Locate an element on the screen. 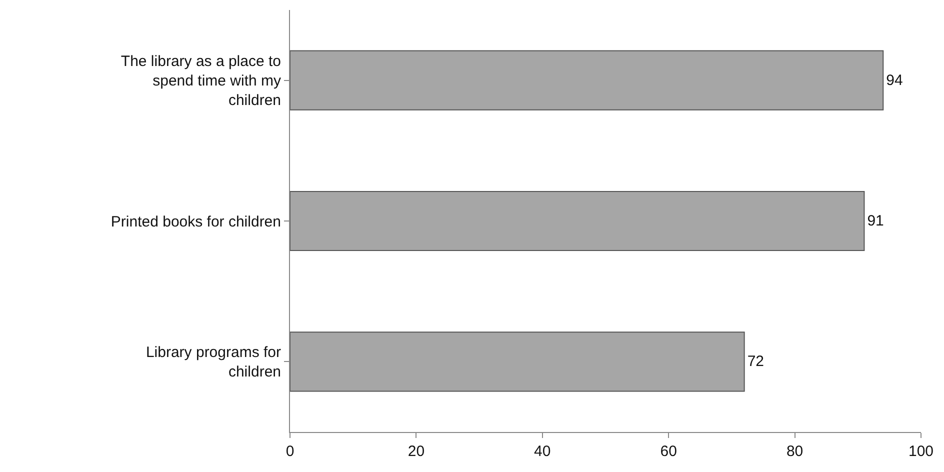  x-tick-label: 80 is located at coordinates (795, 451).